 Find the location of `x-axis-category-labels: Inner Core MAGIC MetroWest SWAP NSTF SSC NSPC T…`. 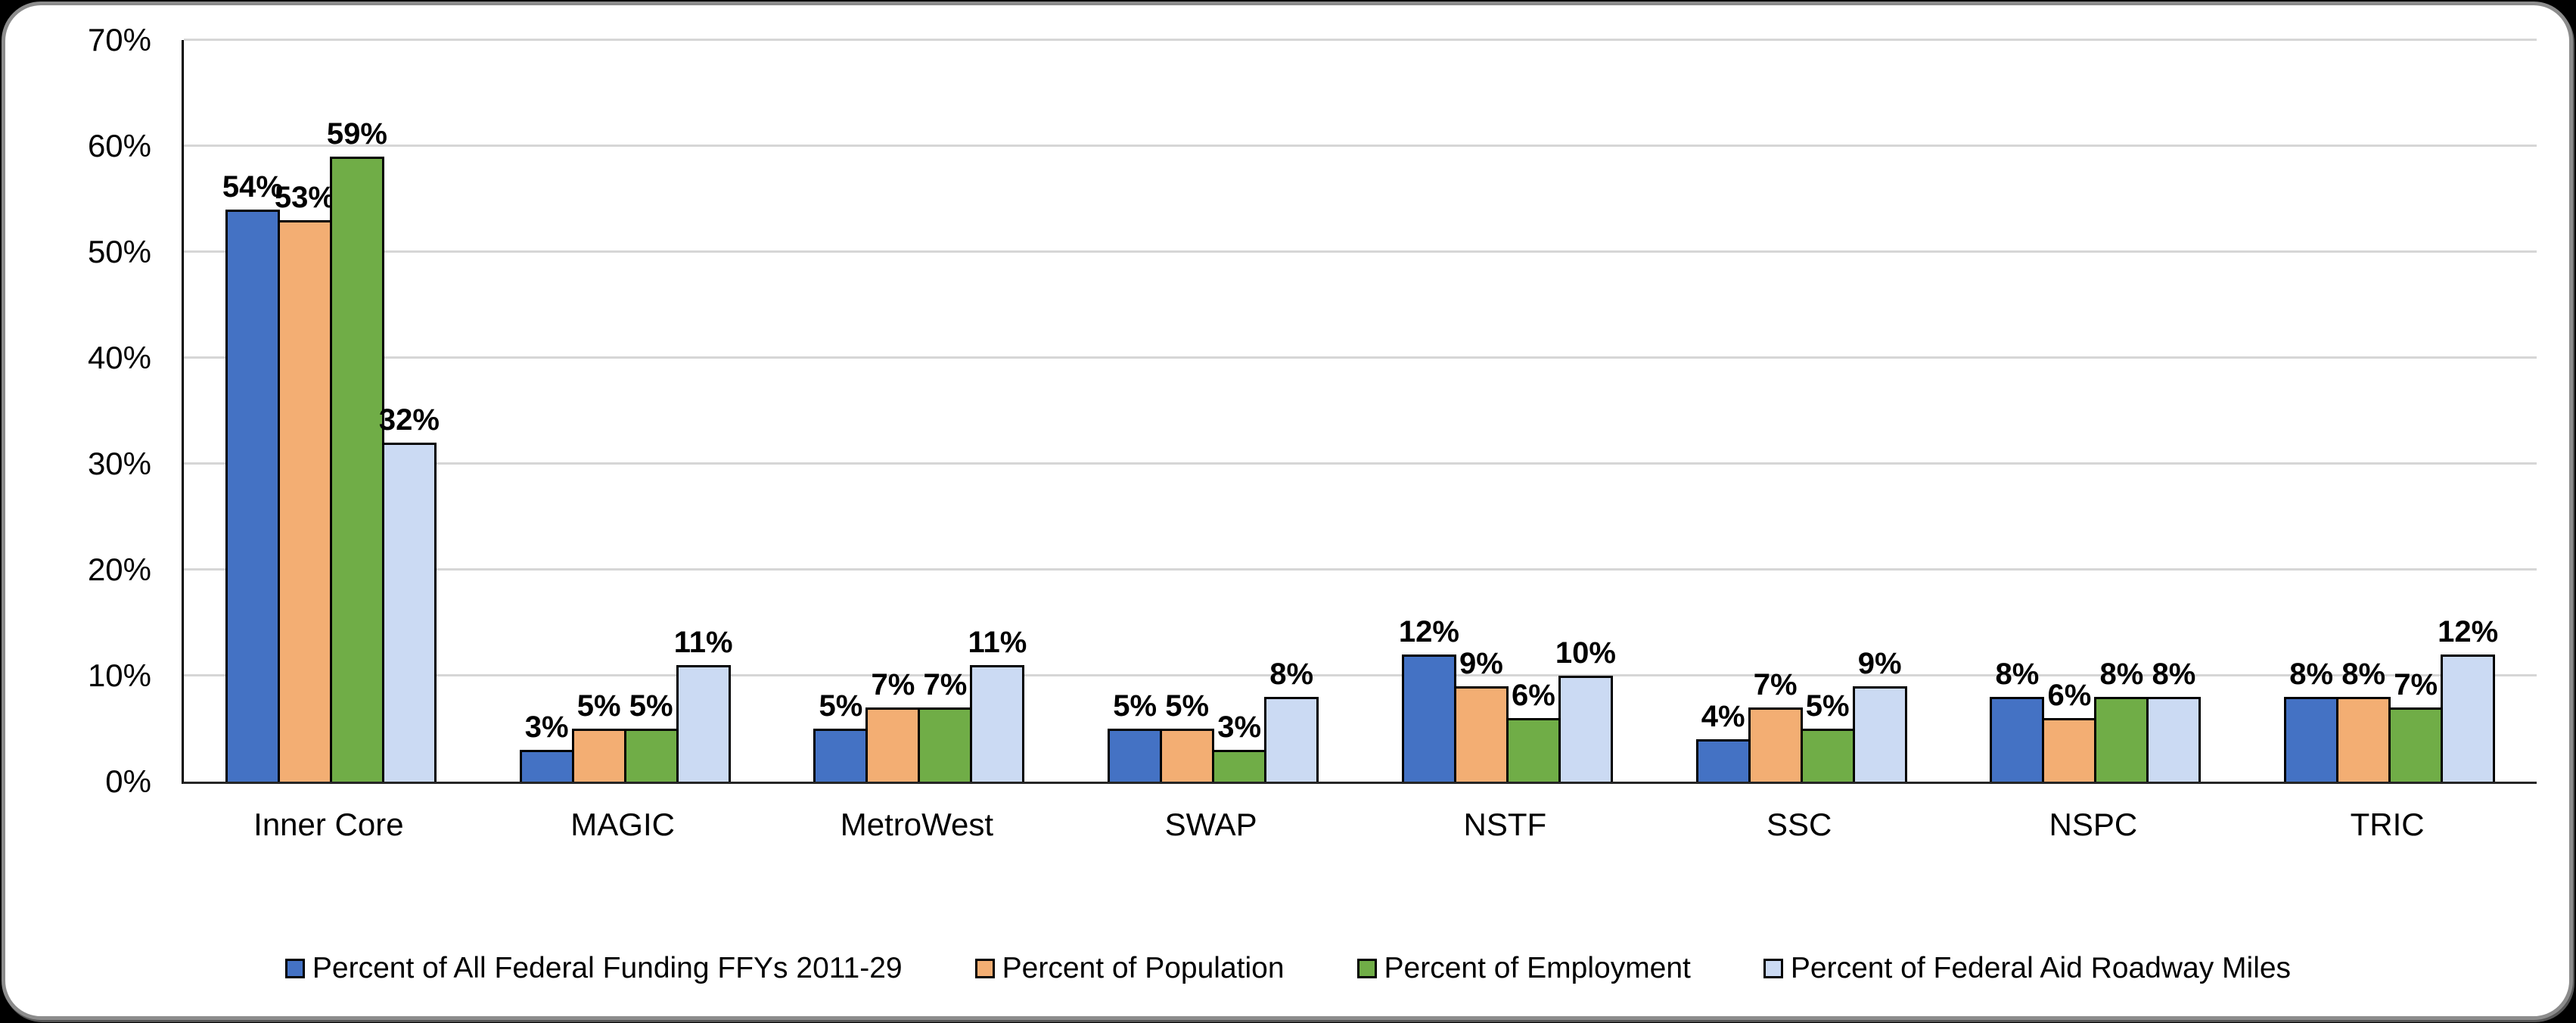

x-axis-category-labels: Inner Core MAGIC MetroWest SWAP NSTF SSC NSPC T… is located at coordinates (1358, 825).